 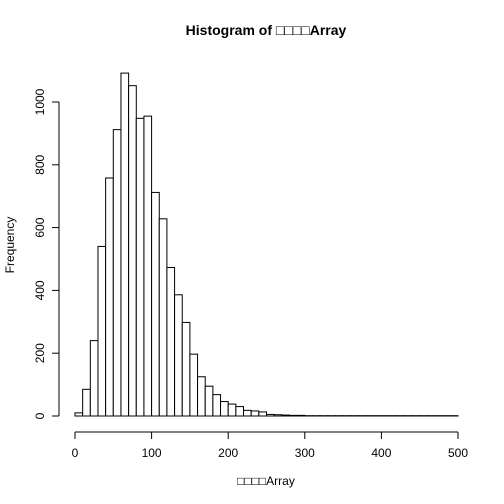 I want to click on y-tick-label-600: 600, so click(x=40, y=227).